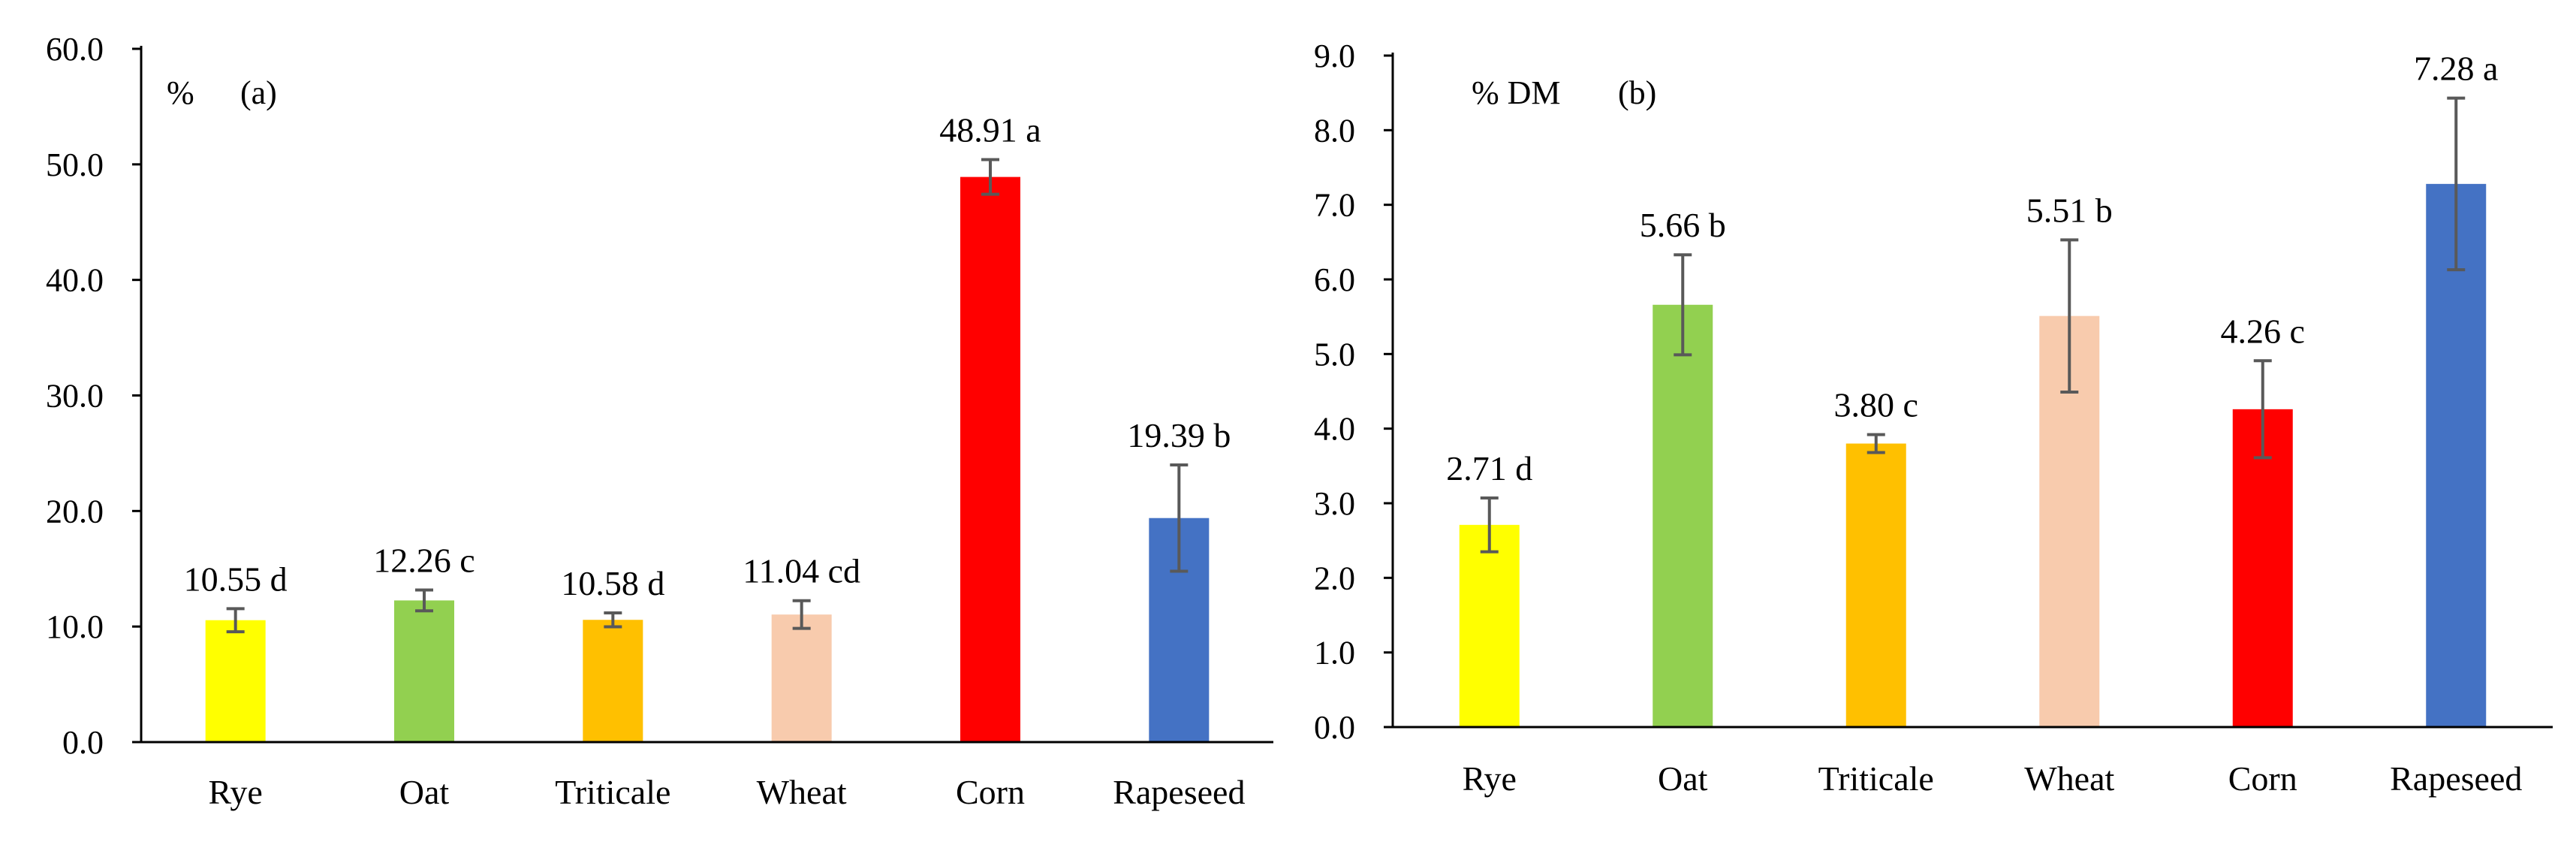 The width and height of the screenshot is (2576, 851). What do you see at coordinates (2456, 69) in the screenshot?
I see `data-label-rapeseed: 7.28 a` at bounding box center [2456, 69].